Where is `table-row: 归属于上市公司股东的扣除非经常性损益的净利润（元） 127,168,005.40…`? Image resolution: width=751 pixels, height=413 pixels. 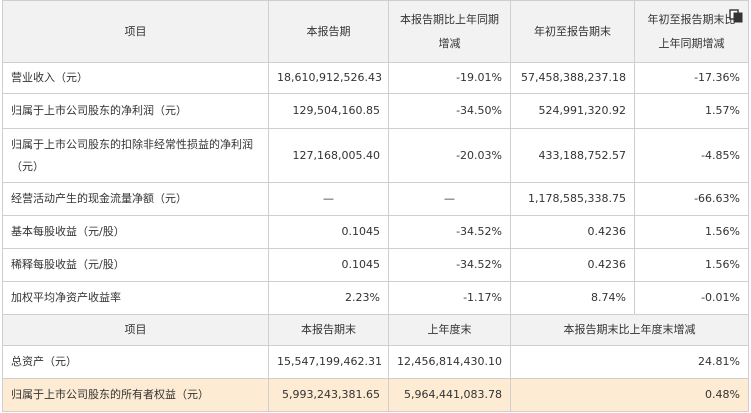
table-row: 归属于上市公司股东的扣除非经常性损益的净利润（元） 127,168,005.40… is located at coordinates (375, 155).